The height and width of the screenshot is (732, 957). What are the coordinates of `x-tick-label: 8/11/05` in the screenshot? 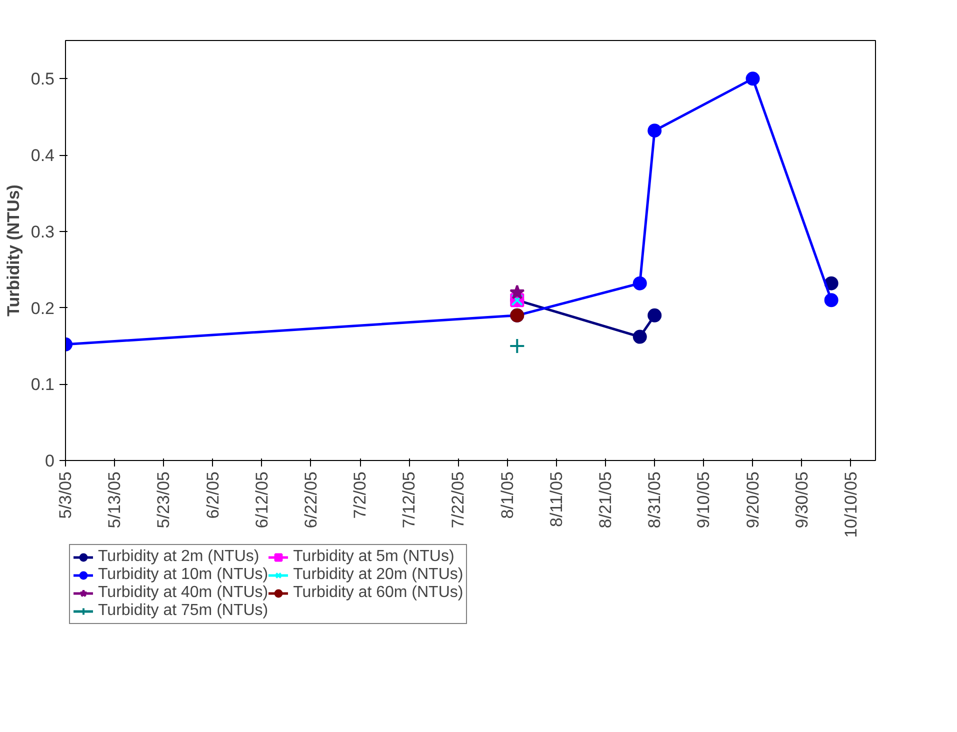 It's located at (556, 499).